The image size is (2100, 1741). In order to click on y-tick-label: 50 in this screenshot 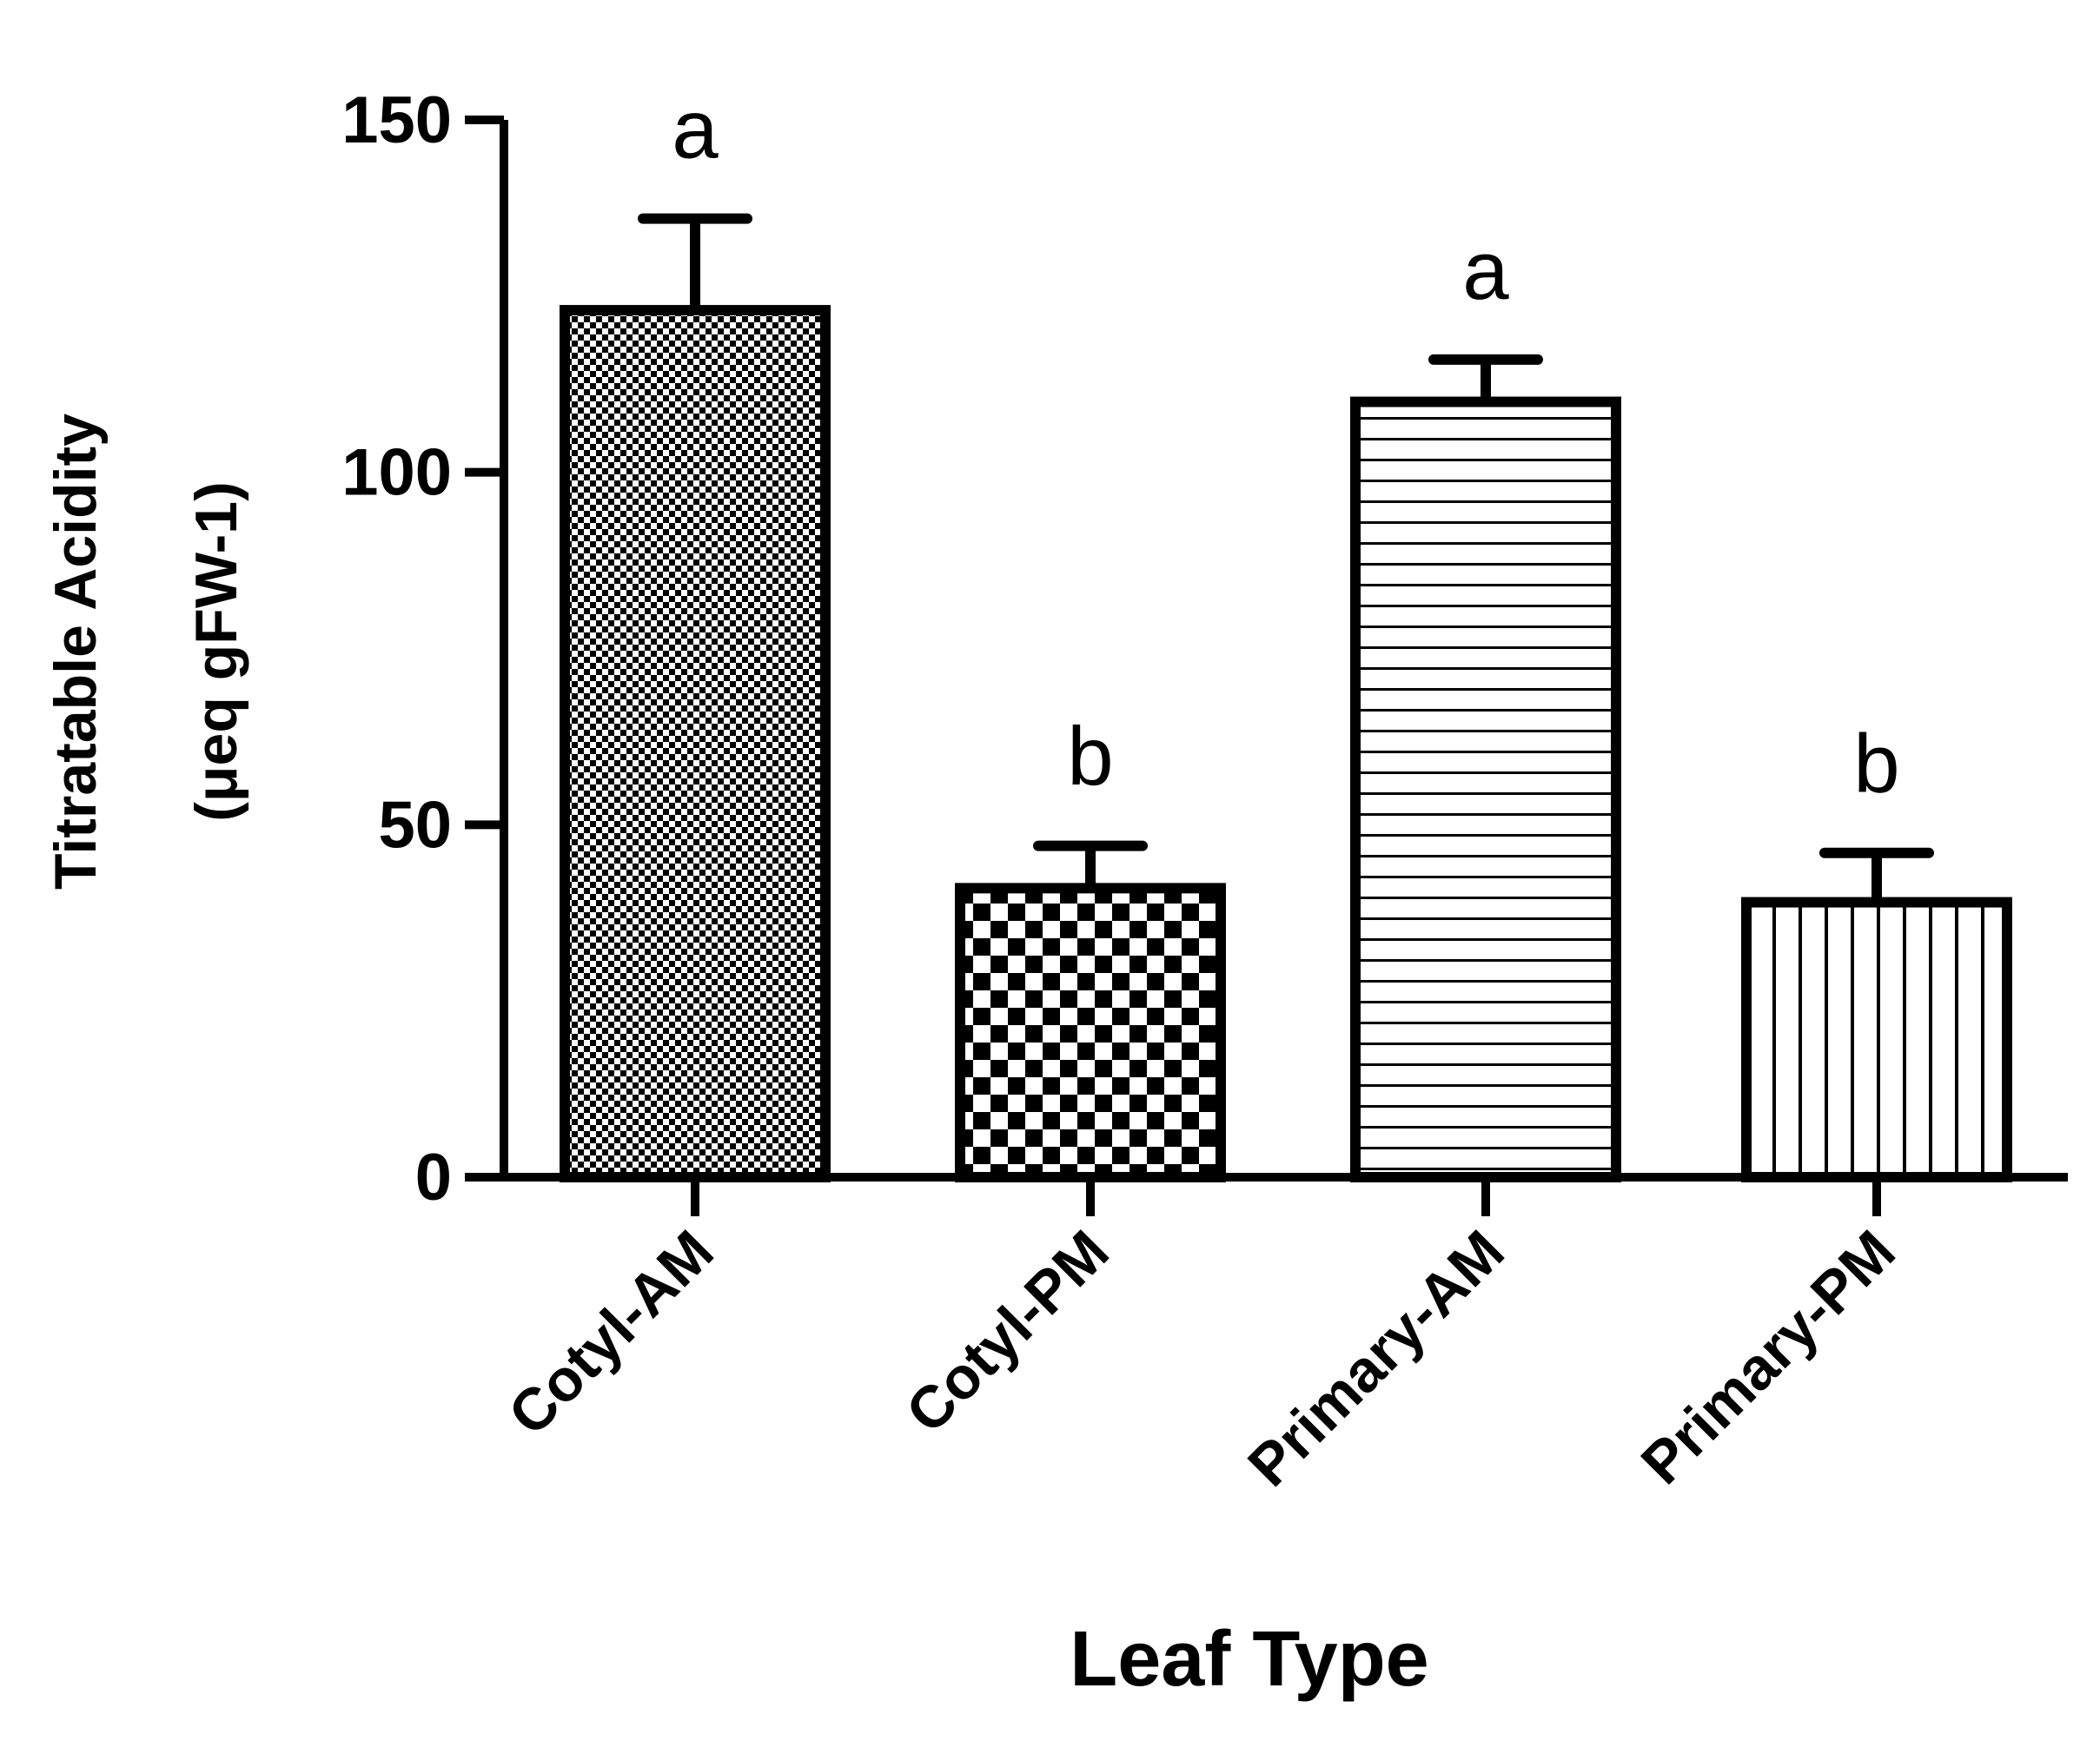, I will do `click(415, 825)`.